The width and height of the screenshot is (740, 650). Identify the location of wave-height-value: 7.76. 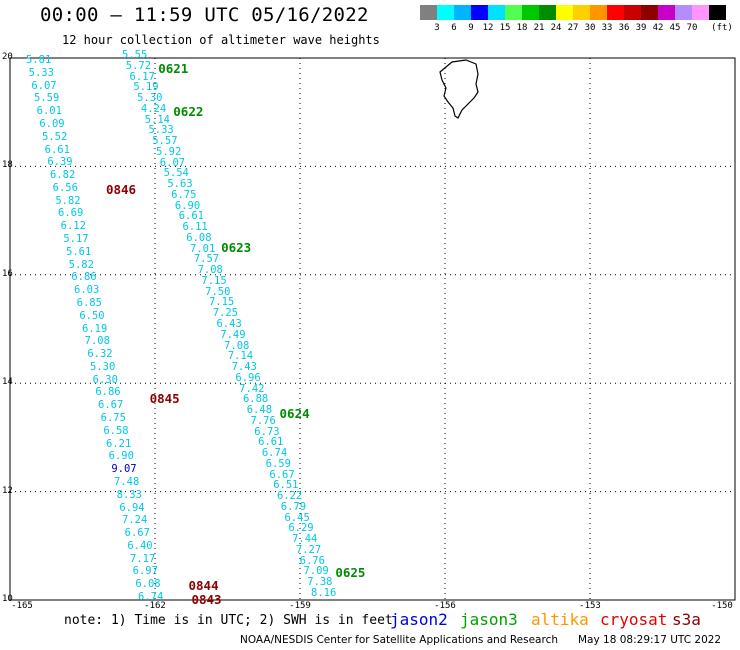
(263, 420).